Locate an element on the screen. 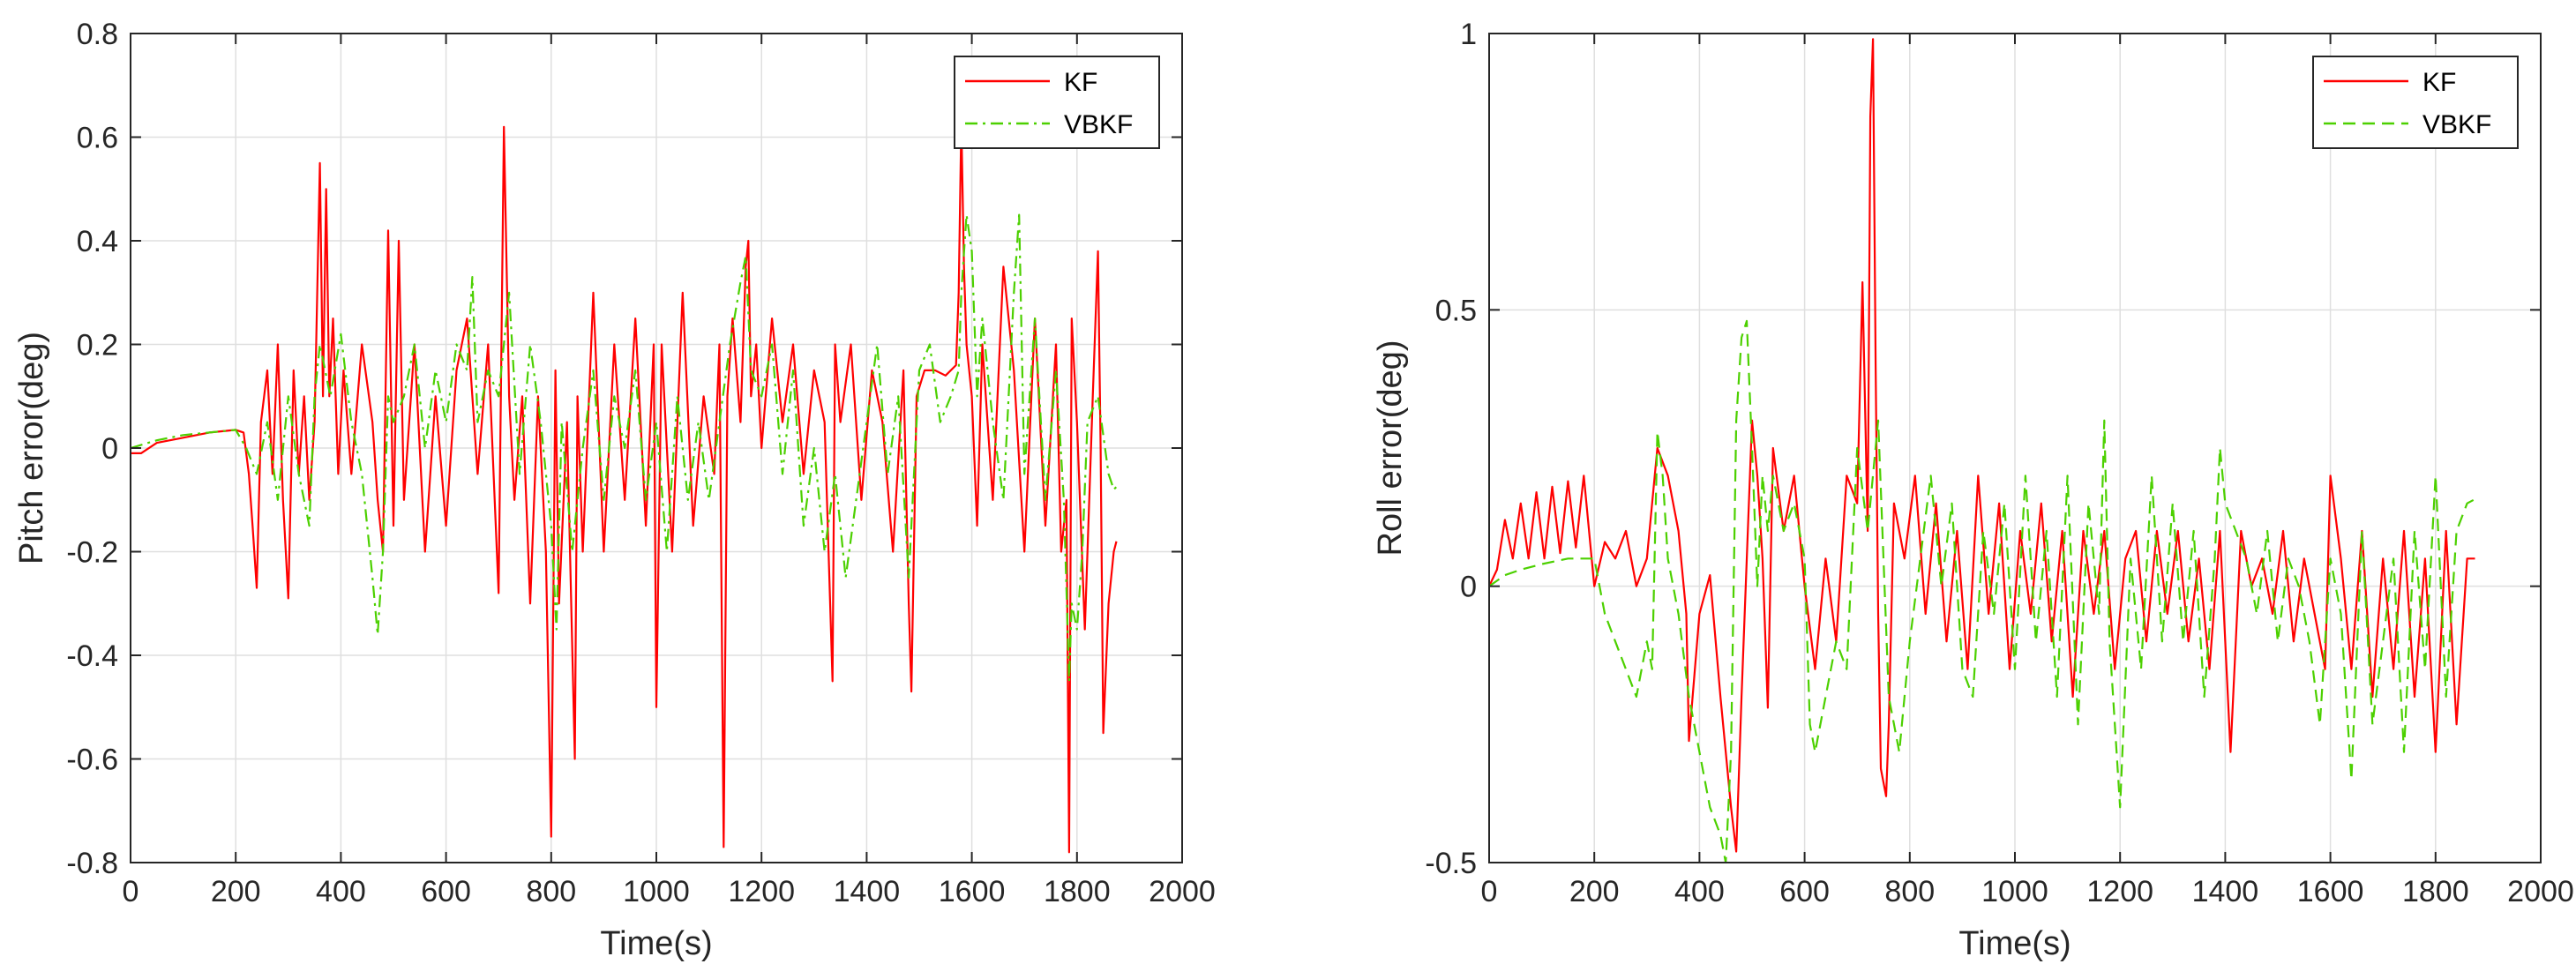 The width and height of the screenshot is (2576, 979). roll-y-tick-label: -0.5 is located at coordinates (1451, 863).